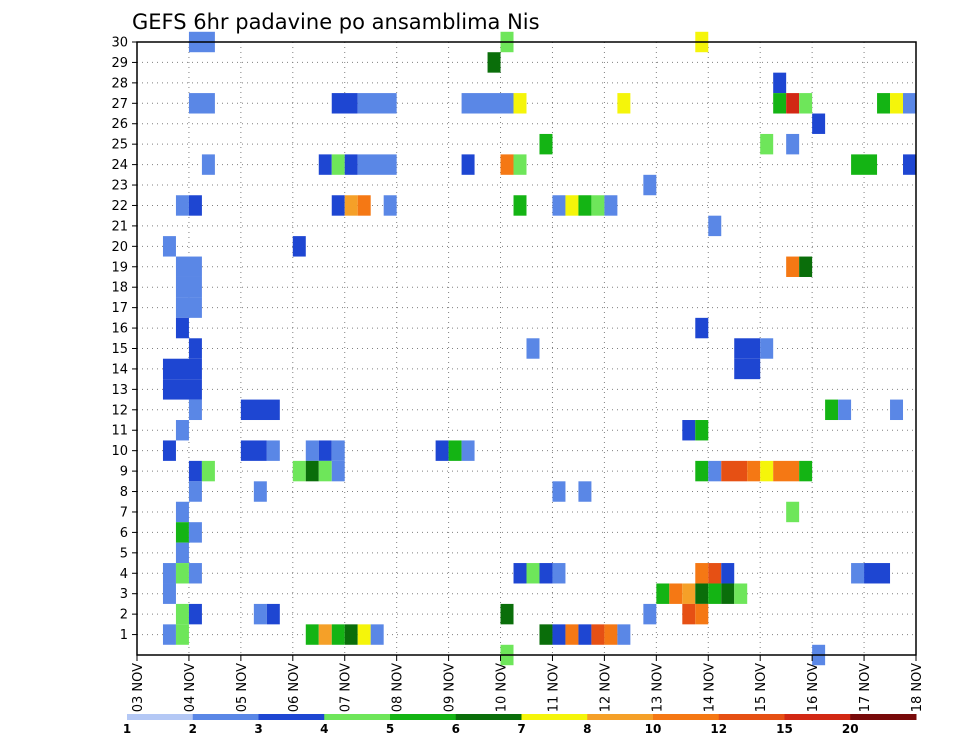  What do you see at coordinates (390, 729) in the screenshot?
I see `colorbar-label: 5` at bounding box center [390, 729].